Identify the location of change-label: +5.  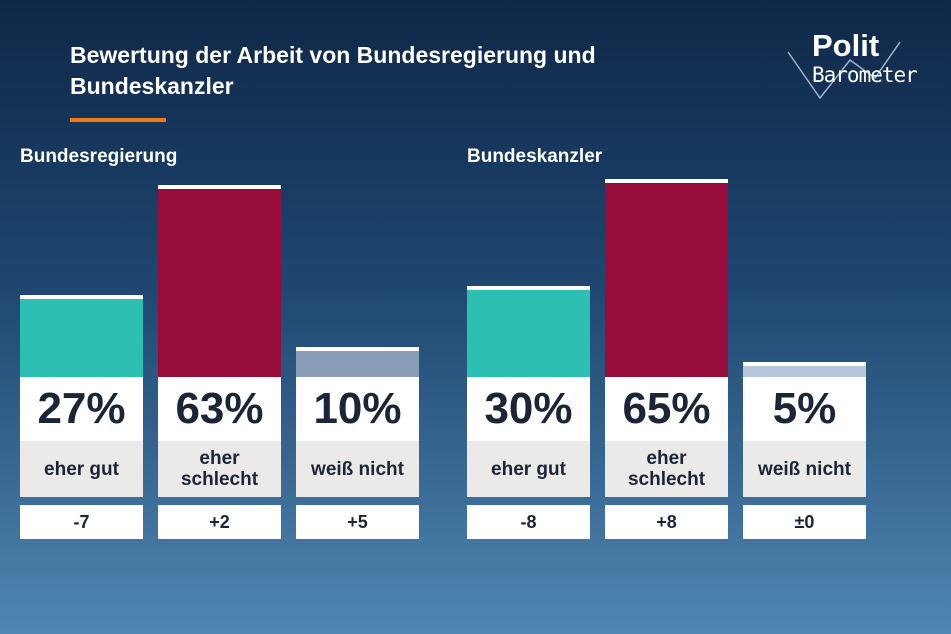
(357, 522).